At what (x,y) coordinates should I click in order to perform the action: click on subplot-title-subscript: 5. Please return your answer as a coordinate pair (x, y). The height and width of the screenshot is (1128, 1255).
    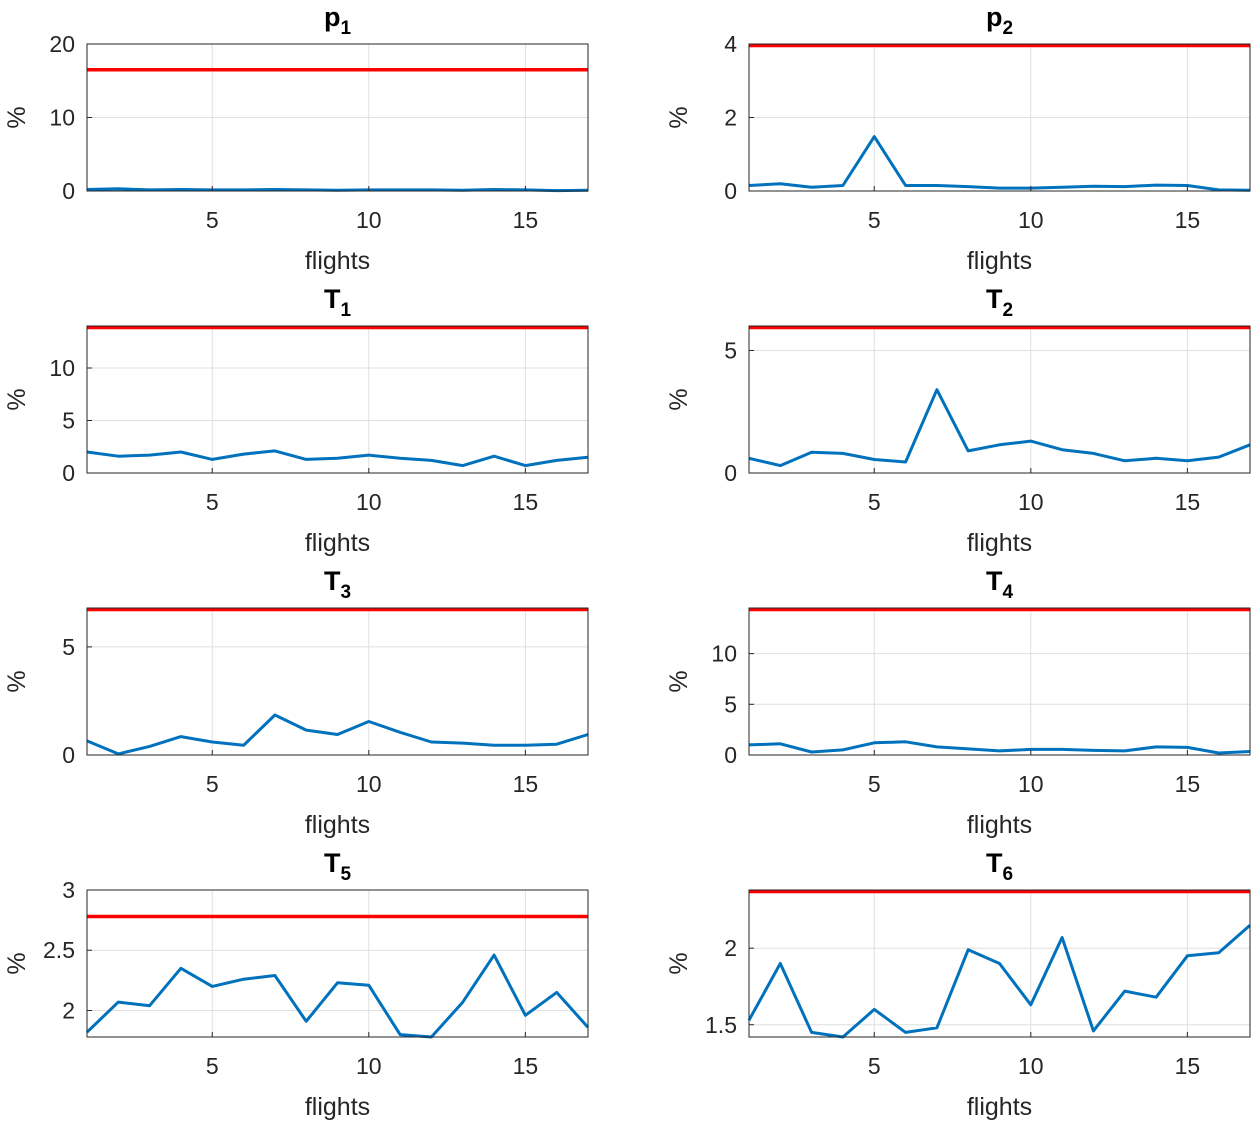
    Looking at the image, I should click on (345, 874).